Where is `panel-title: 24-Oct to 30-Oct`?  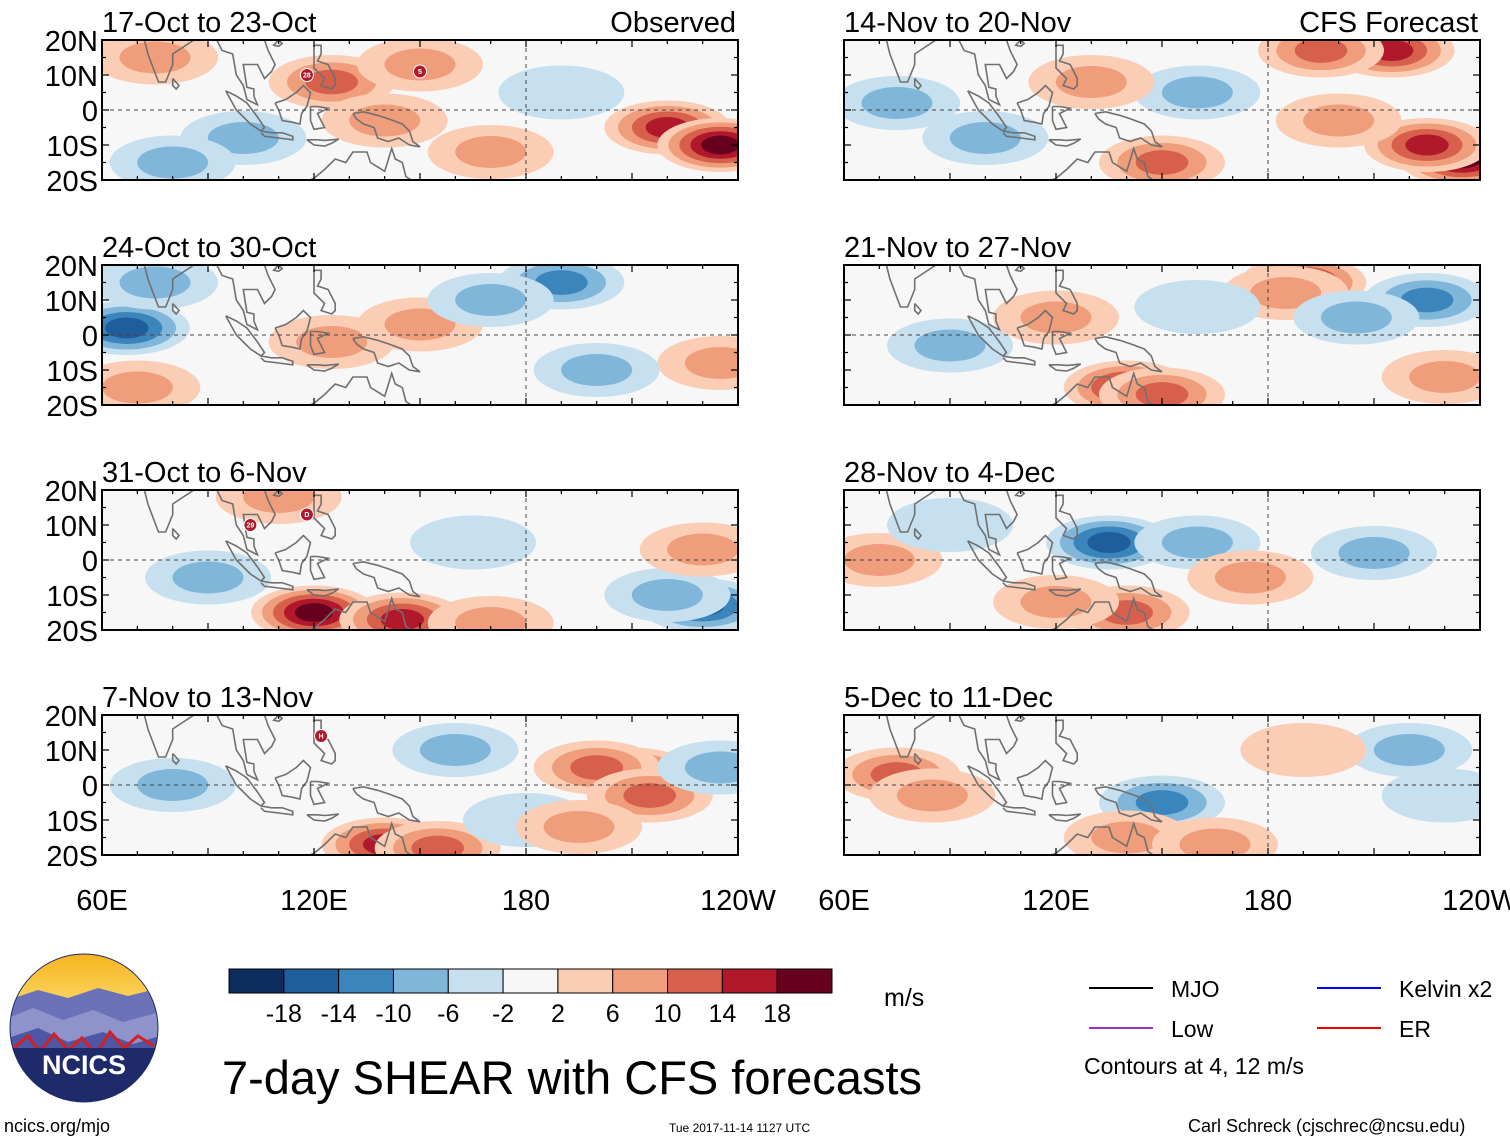
panel-title: 24-Oct to 30-Oct is located at coordinates (209, 248).